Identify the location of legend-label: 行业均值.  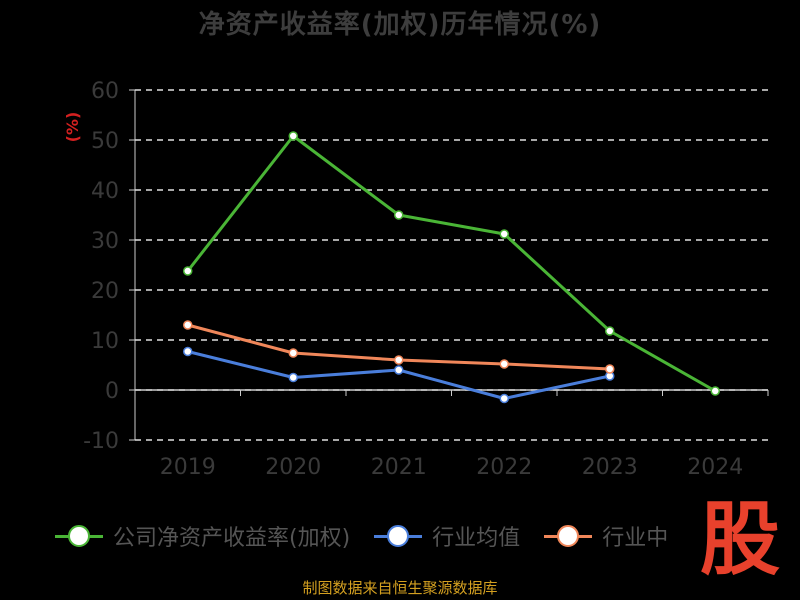
(476, 538).